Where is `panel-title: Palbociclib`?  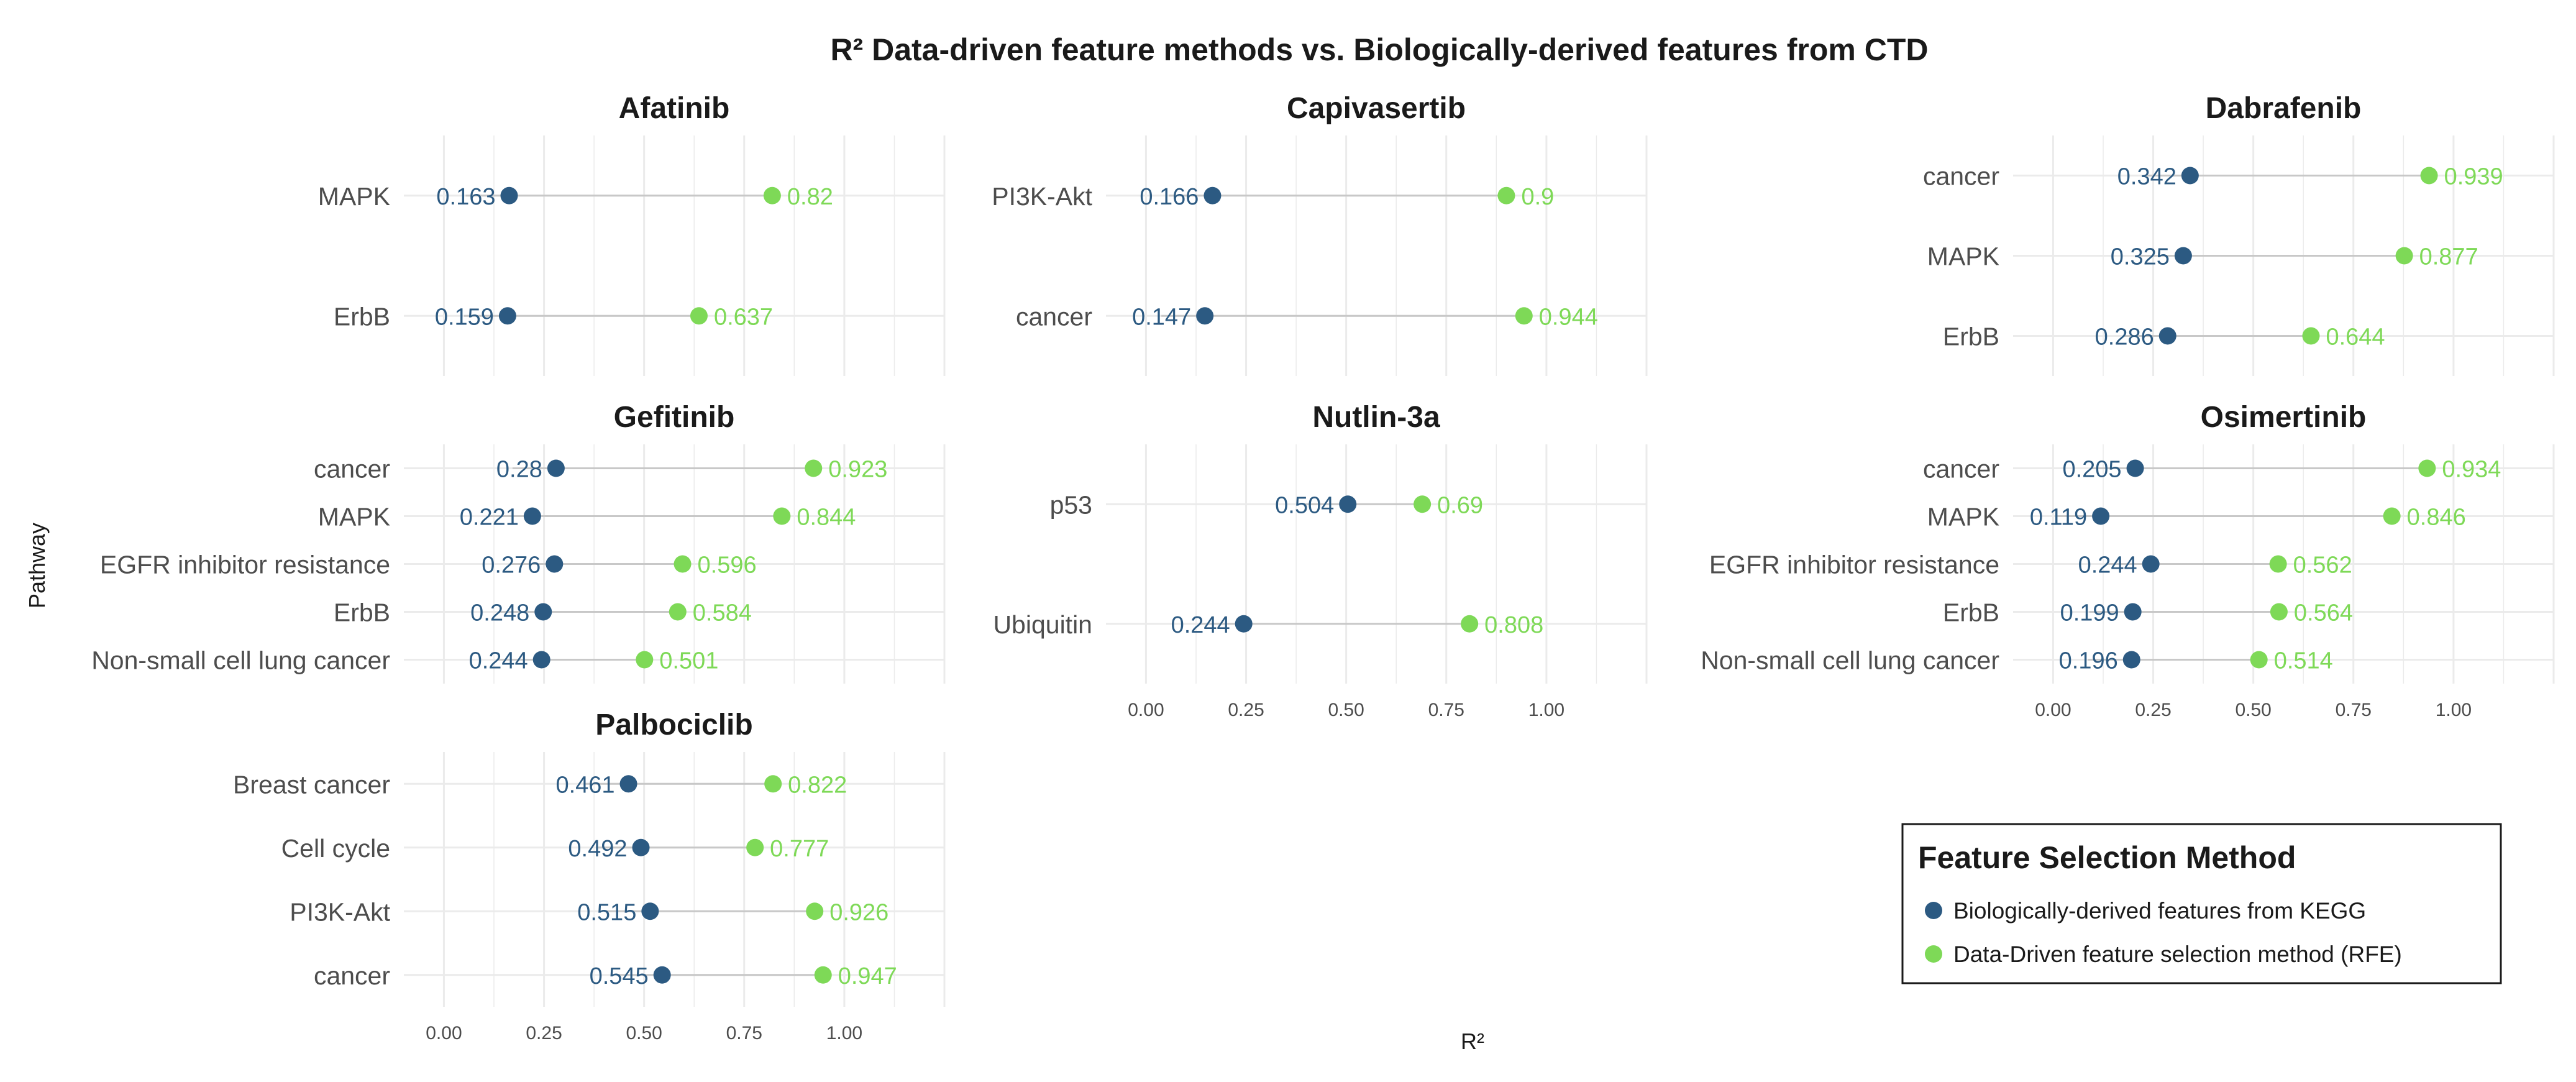
panel-title: Palbociclib is located at coordinates (673, 724).